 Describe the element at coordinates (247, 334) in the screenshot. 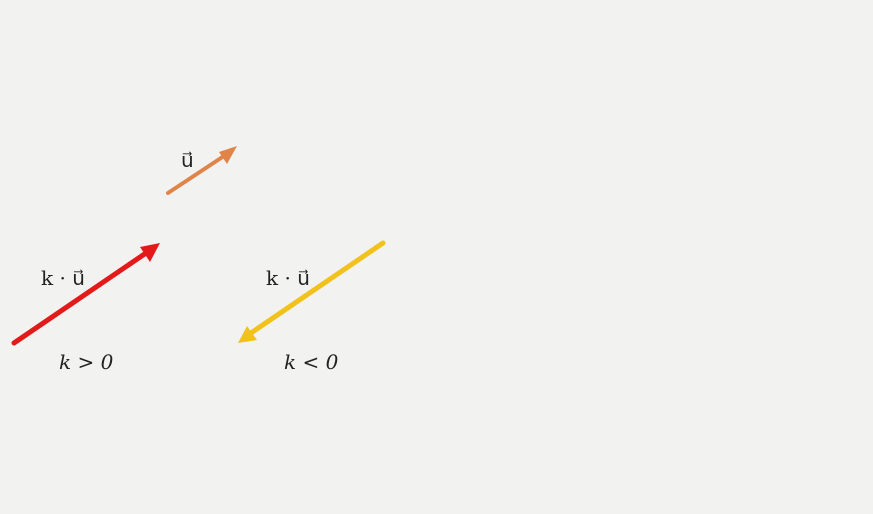

I see `vector-k-negative-arrowhead` at that location.